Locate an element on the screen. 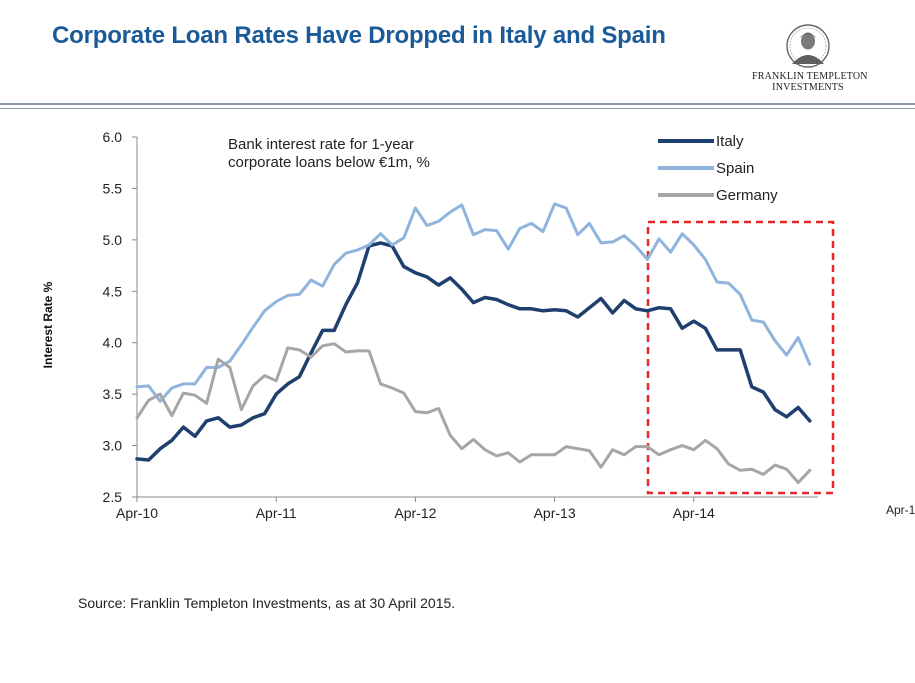 The height and width of the screenshot is (683, 915). annotation-line-2: corporate loans below €1m, % is located at coordinates (329, 162).